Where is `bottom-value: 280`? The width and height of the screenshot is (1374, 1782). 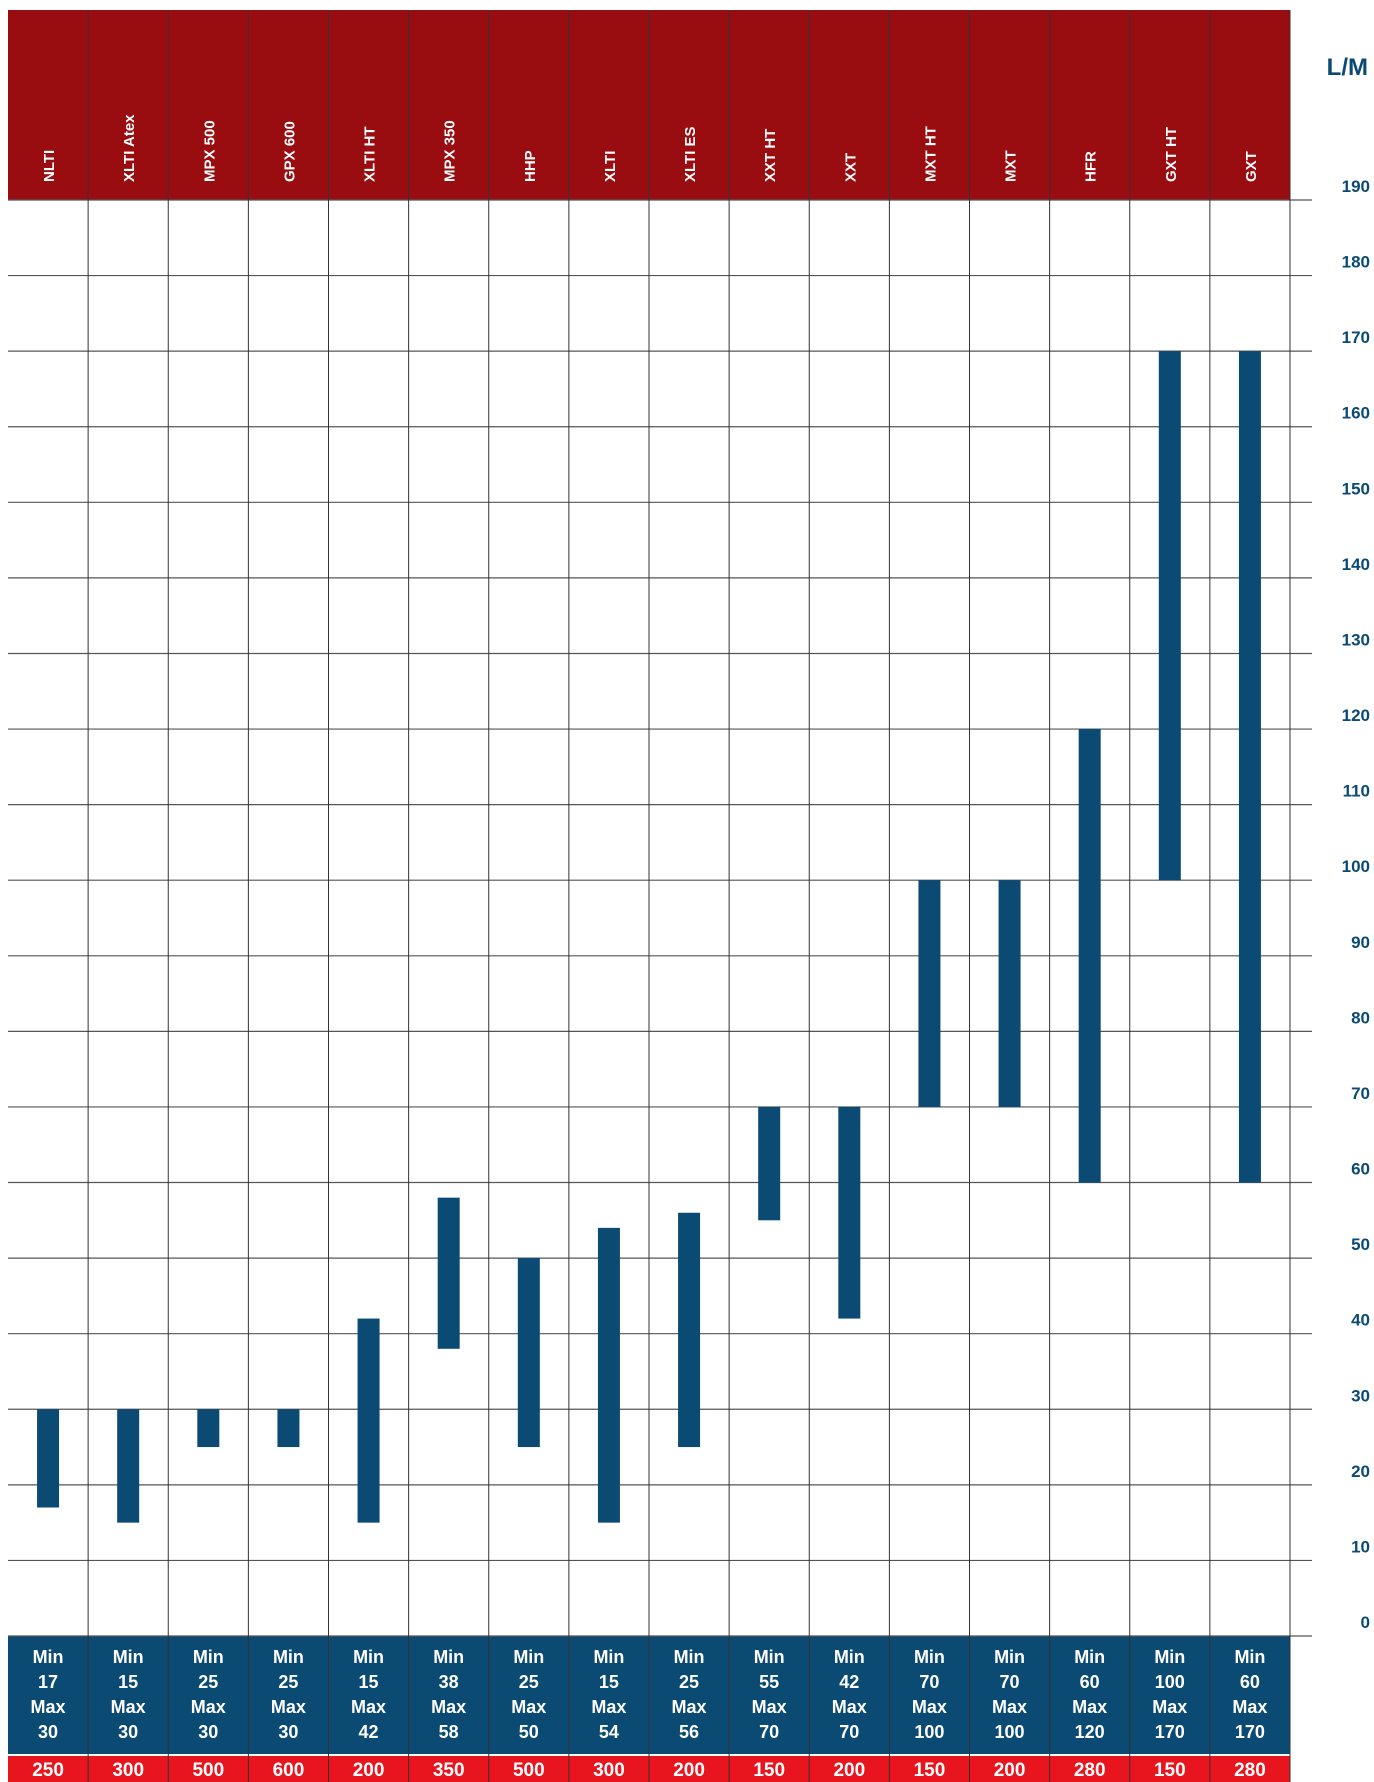
bottom-value: 280 is located at coordinates (1250, 1770).